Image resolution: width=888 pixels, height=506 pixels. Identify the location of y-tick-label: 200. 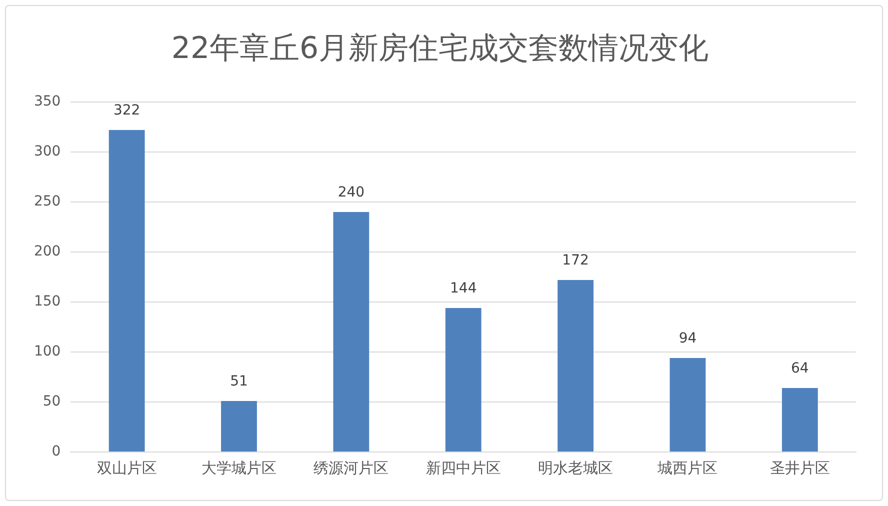
(47, 252).